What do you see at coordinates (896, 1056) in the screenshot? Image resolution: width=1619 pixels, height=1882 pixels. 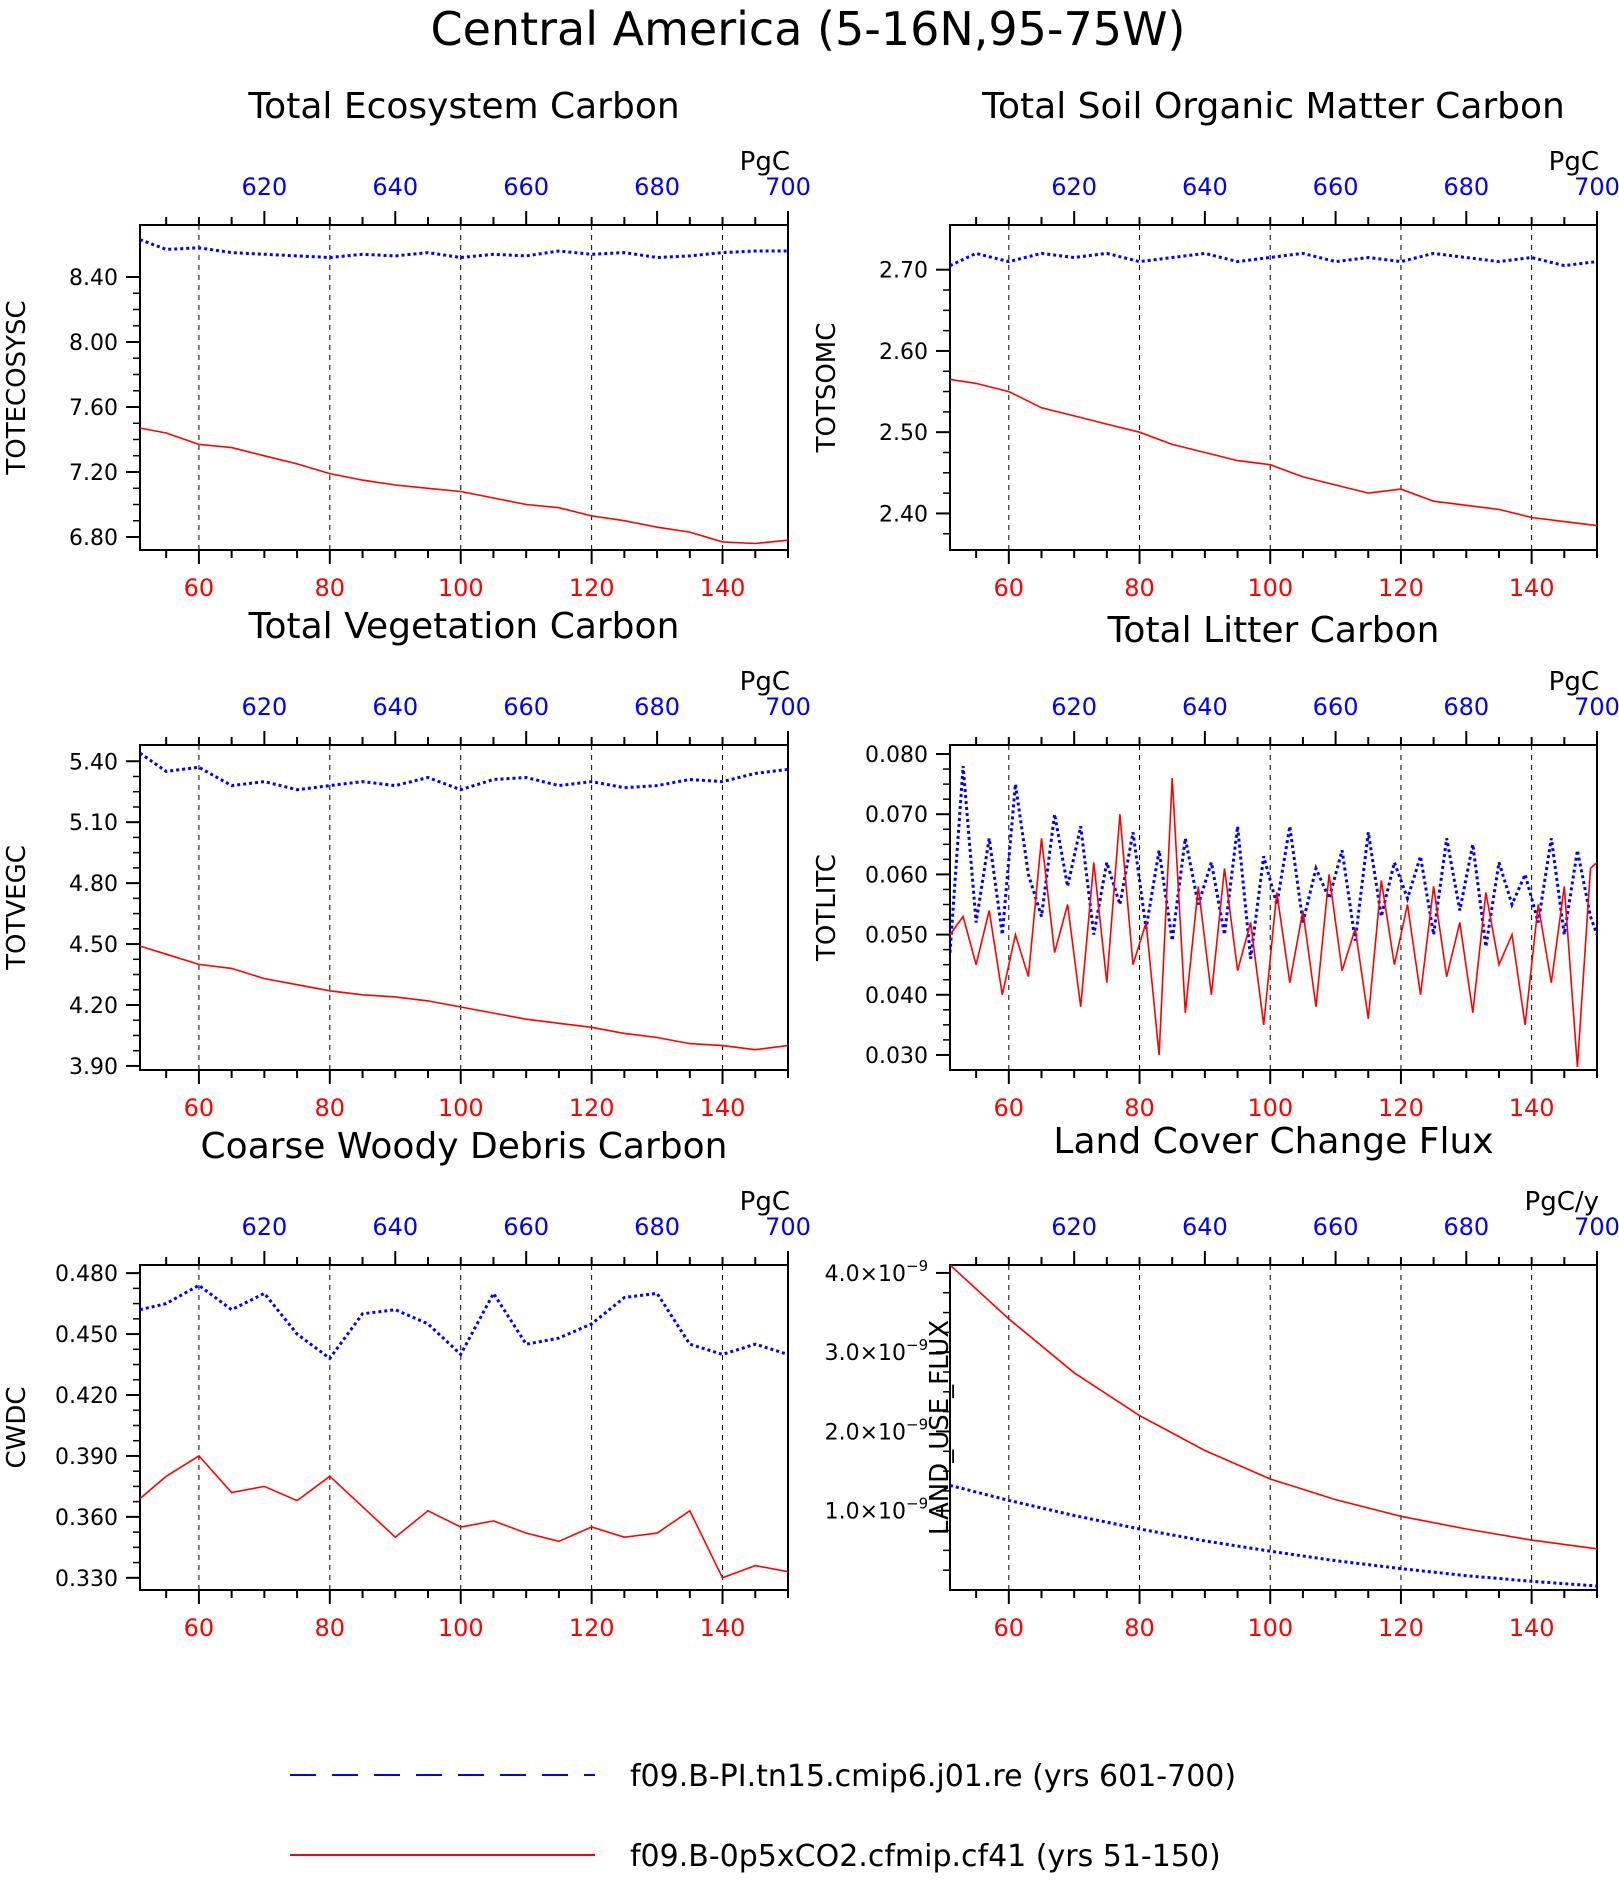 I see `y-tick-label: 0.030` at bounding box center [896, 1056].